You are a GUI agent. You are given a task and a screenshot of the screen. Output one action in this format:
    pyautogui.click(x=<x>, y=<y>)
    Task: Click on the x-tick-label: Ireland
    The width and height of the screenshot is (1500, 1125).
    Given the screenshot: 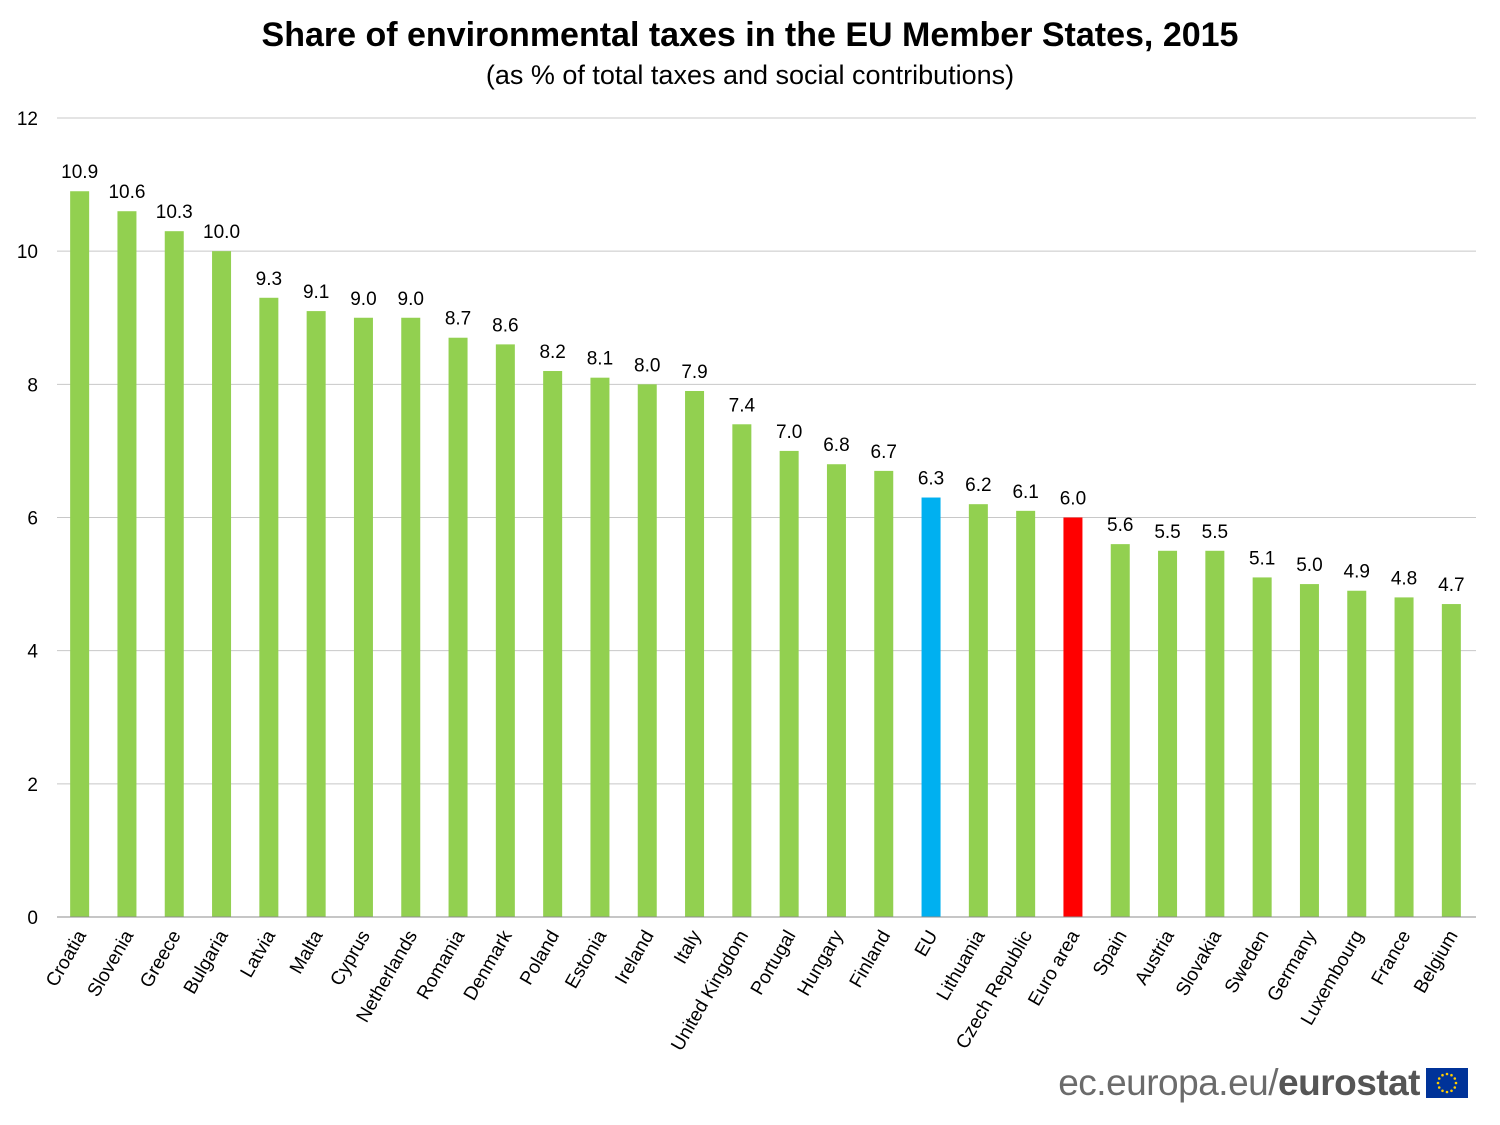 What is the action you would take?
    pyautogui.click(x=634, y=957)
    